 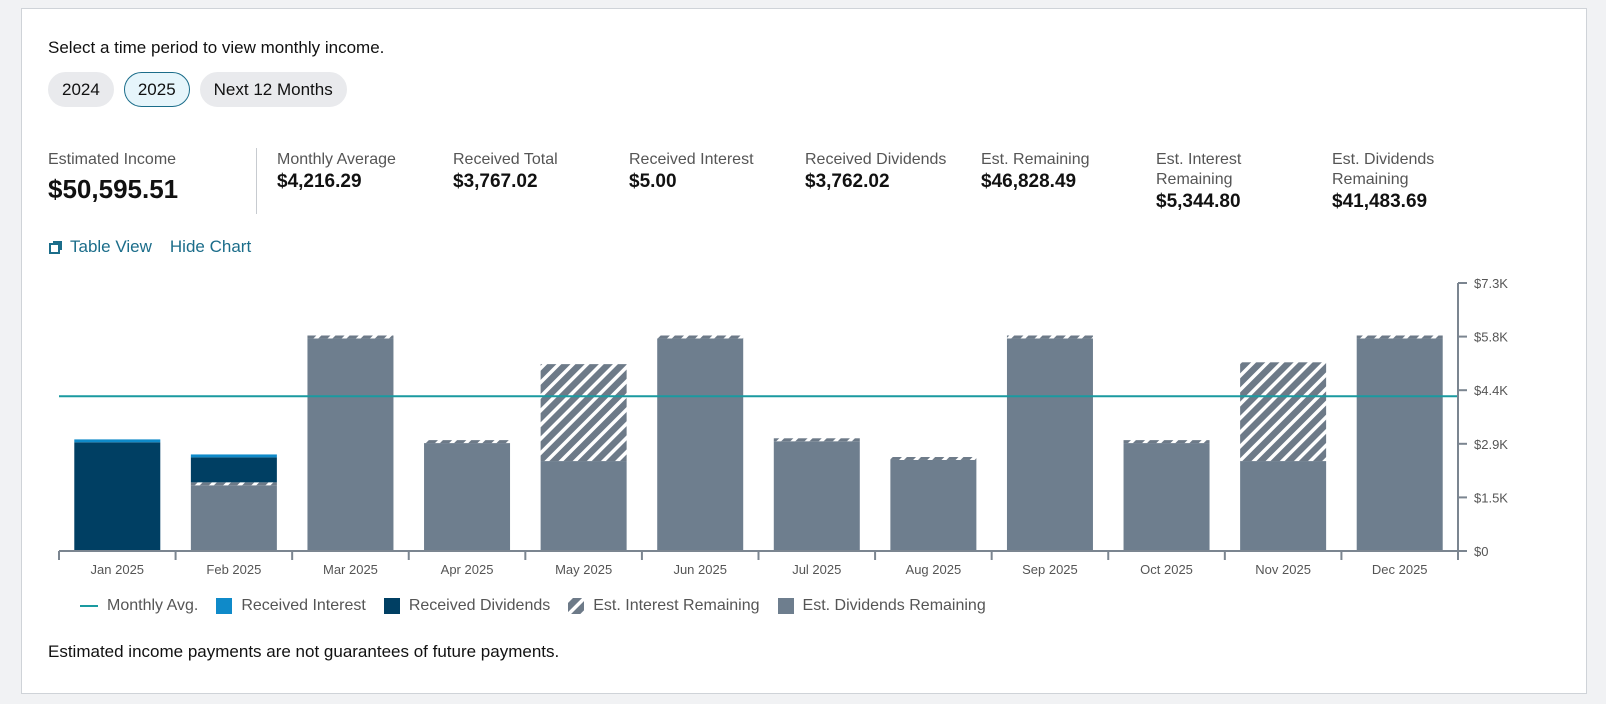 What do you see at coordinates (273, 89) in the screenshot?
I see `period-next-12-months-button: Next 12 Months` at bounding box center [273, 89].